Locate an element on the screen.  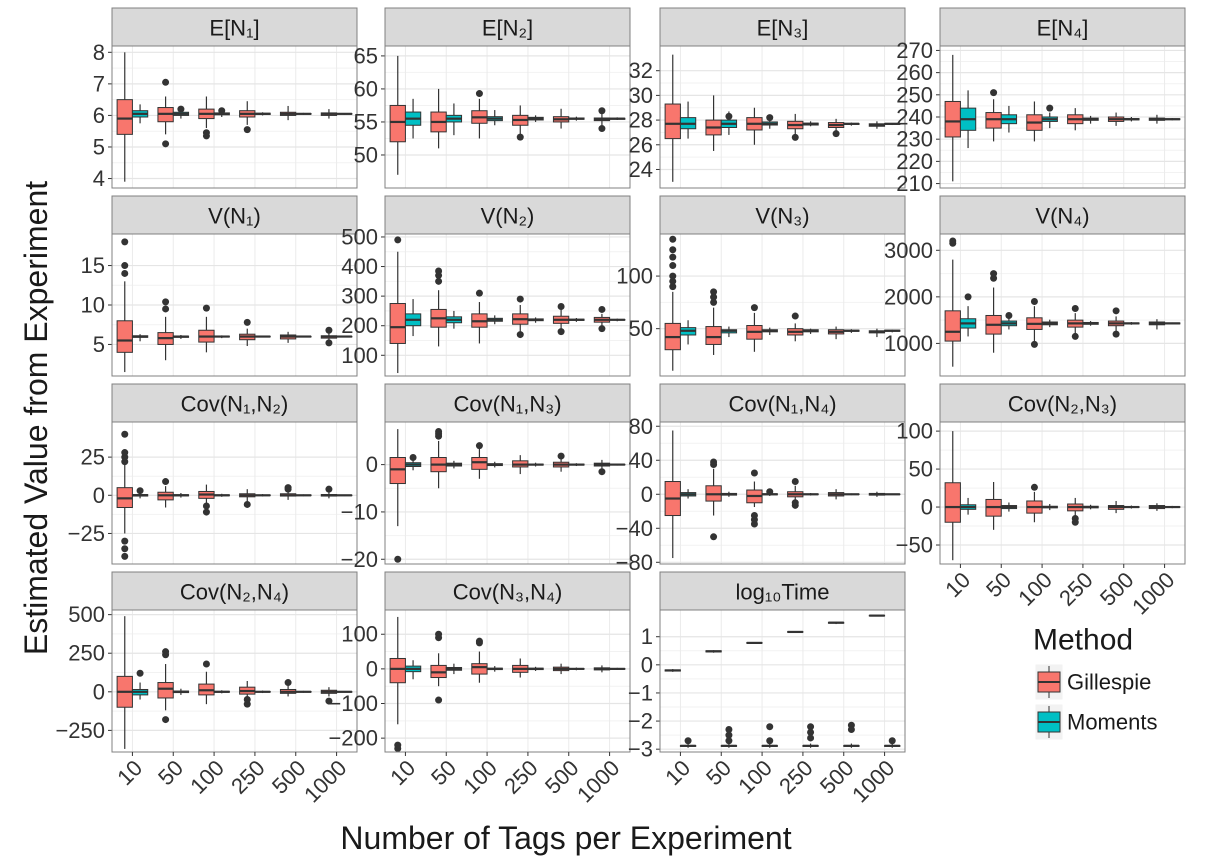
y-tick-label: 230 is located at coordinates (914, 139).